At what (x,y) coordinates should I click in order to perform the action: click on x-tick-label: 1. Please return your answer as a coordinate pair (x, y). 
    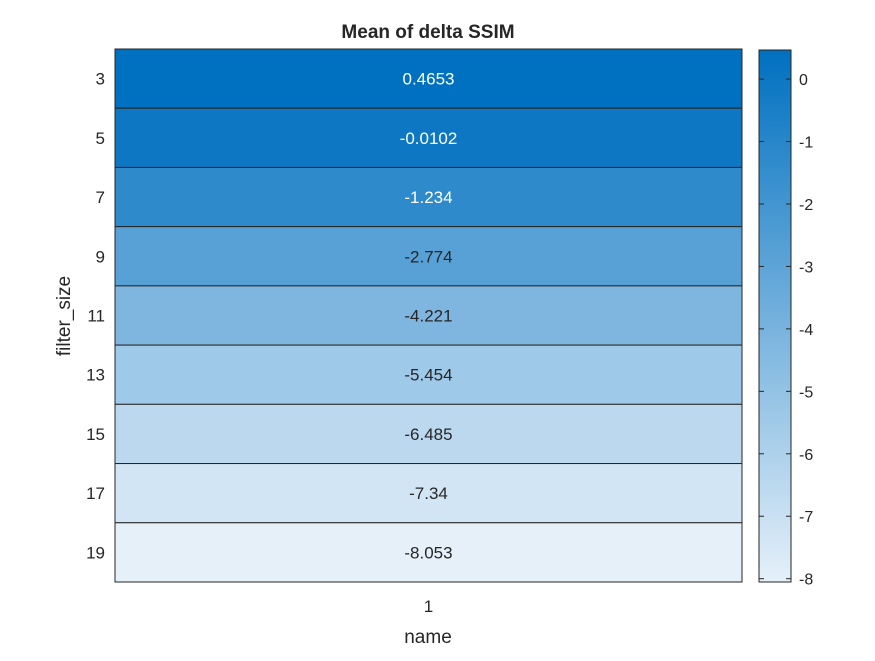
    Looking at the image, I should click on (428, 606).